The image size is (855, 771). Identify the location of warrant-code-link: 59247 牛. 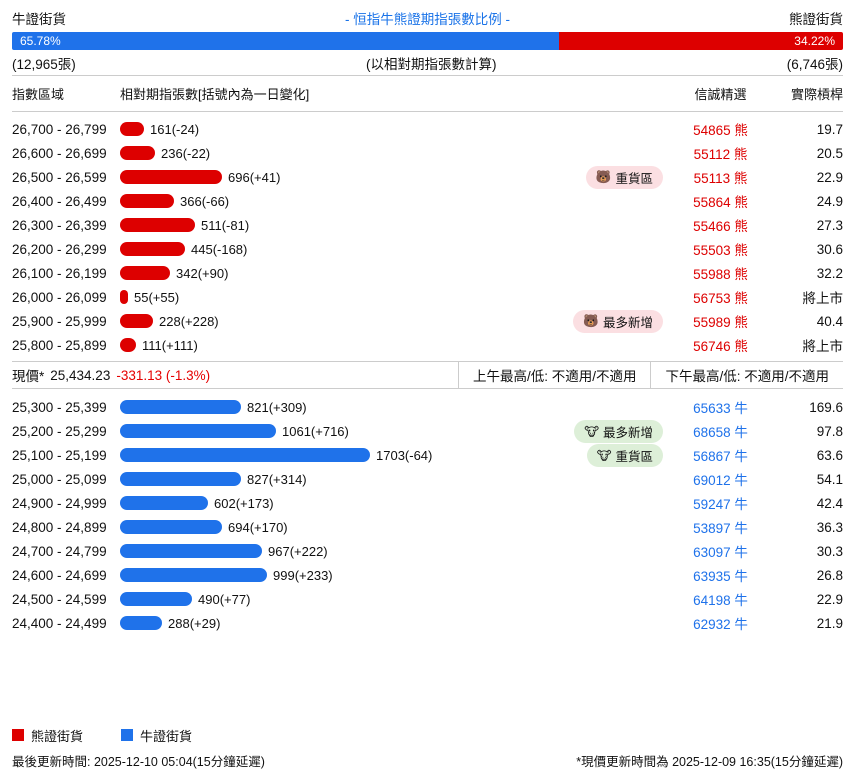
(720, 504).